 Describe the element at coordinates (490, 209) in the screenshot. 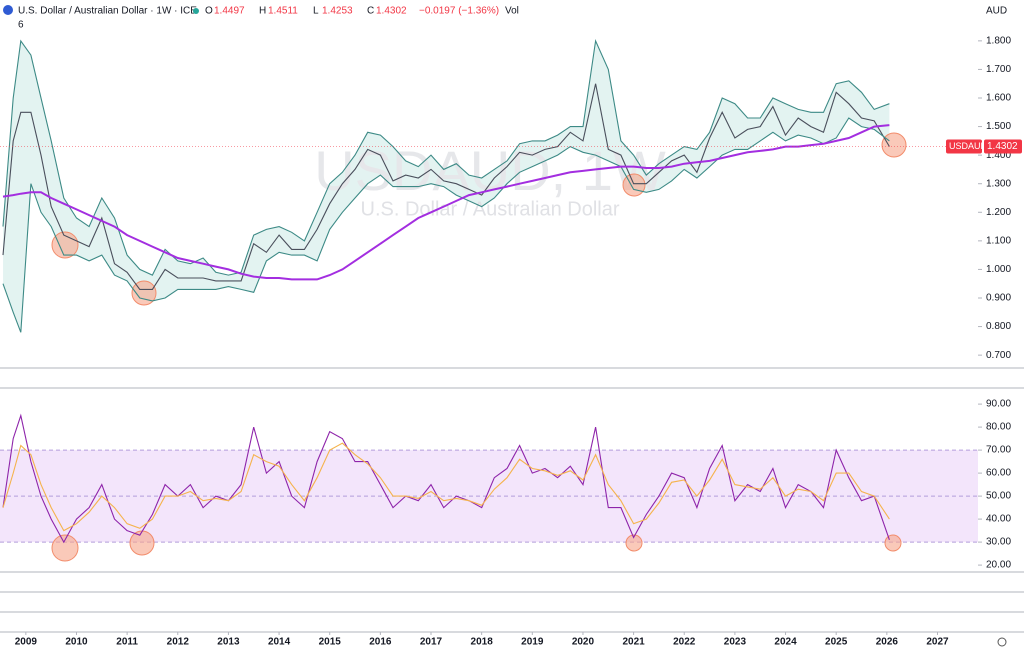

I see `watermark-subtitle: U.S. Dollar / Australian Dollar` at that location.